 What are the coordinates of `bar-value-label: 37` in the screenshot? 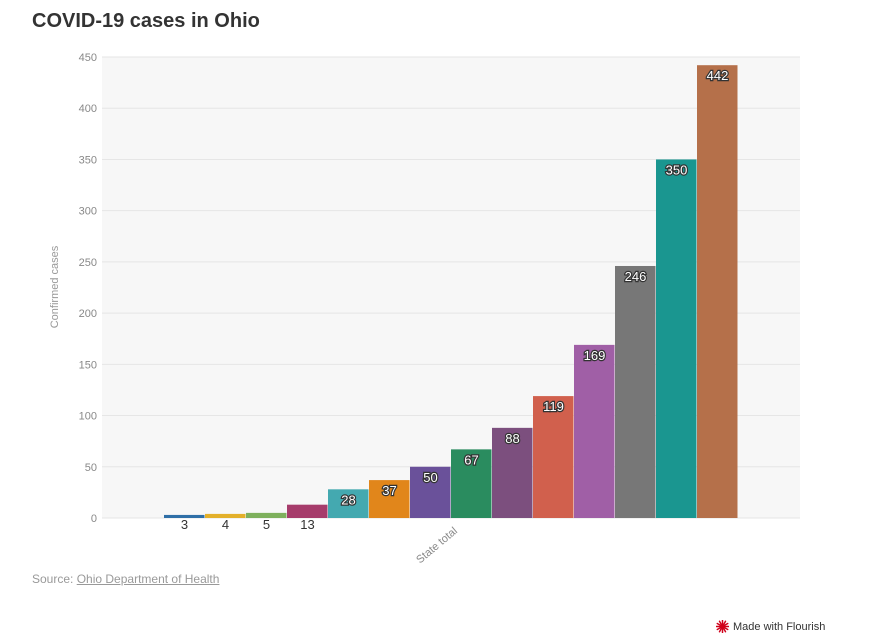 It's located at (389, 490).